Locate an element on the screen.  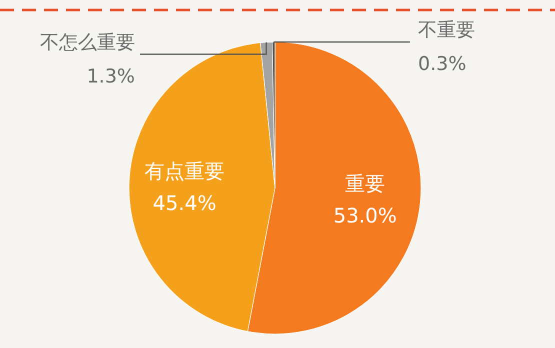
data-label: 1.3% is located at coordinates (110, 76).